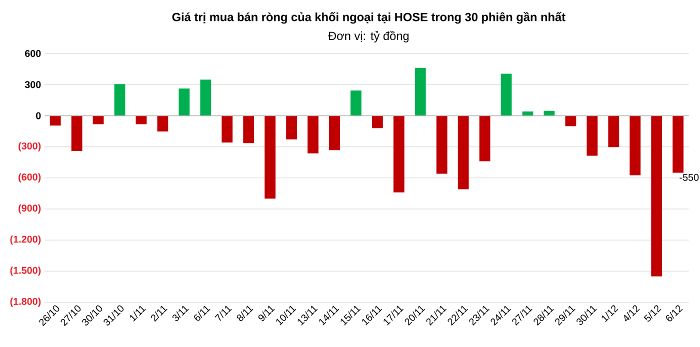  What do you see at coordinates (202, 313) in the screenshot?
I see `x-tick-label: 6/11` at bounding box center [202, 313].